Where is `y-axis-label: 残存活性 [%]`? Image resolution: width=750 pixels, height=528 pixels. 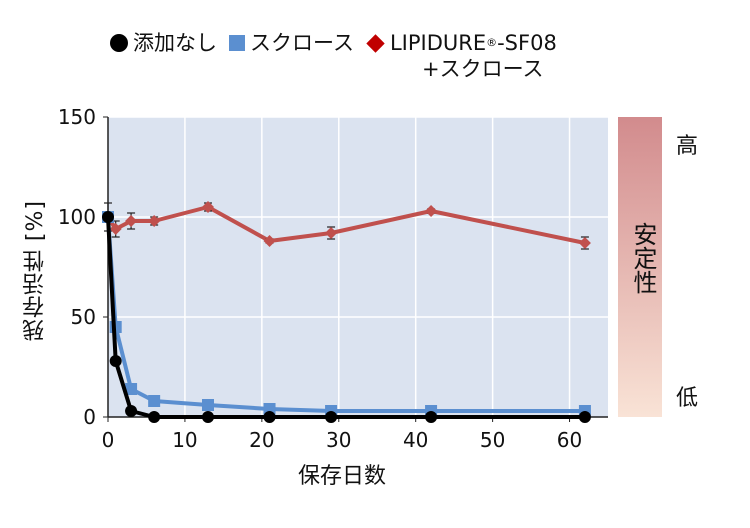
y-axis-label: 残存活性 [%] is located at coordinates (35, 271).